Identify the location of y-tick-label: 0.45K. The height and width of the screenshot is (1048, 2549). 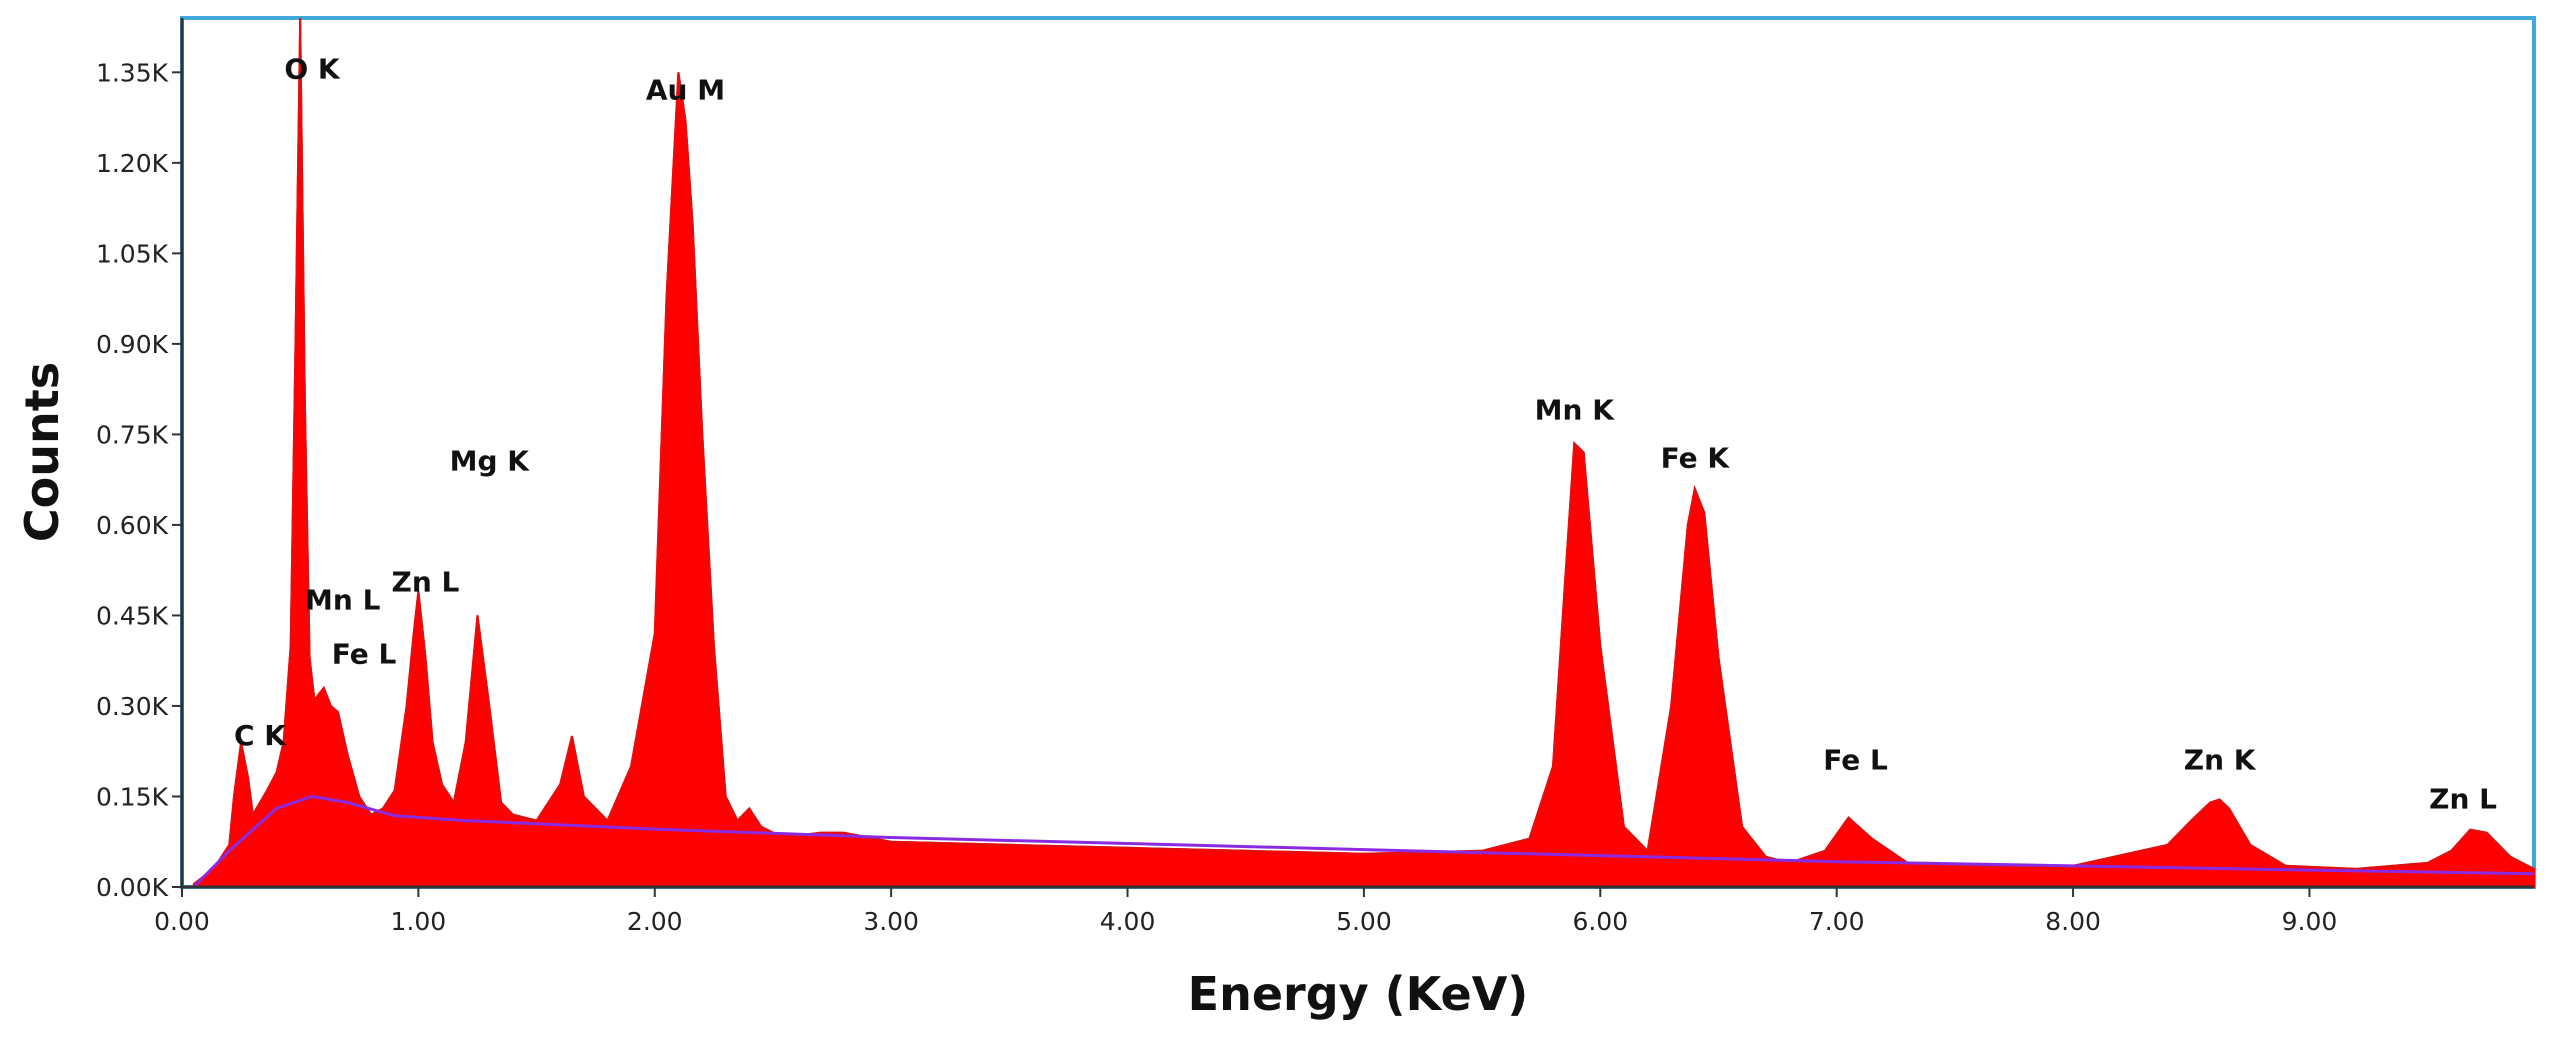
(132, 615).